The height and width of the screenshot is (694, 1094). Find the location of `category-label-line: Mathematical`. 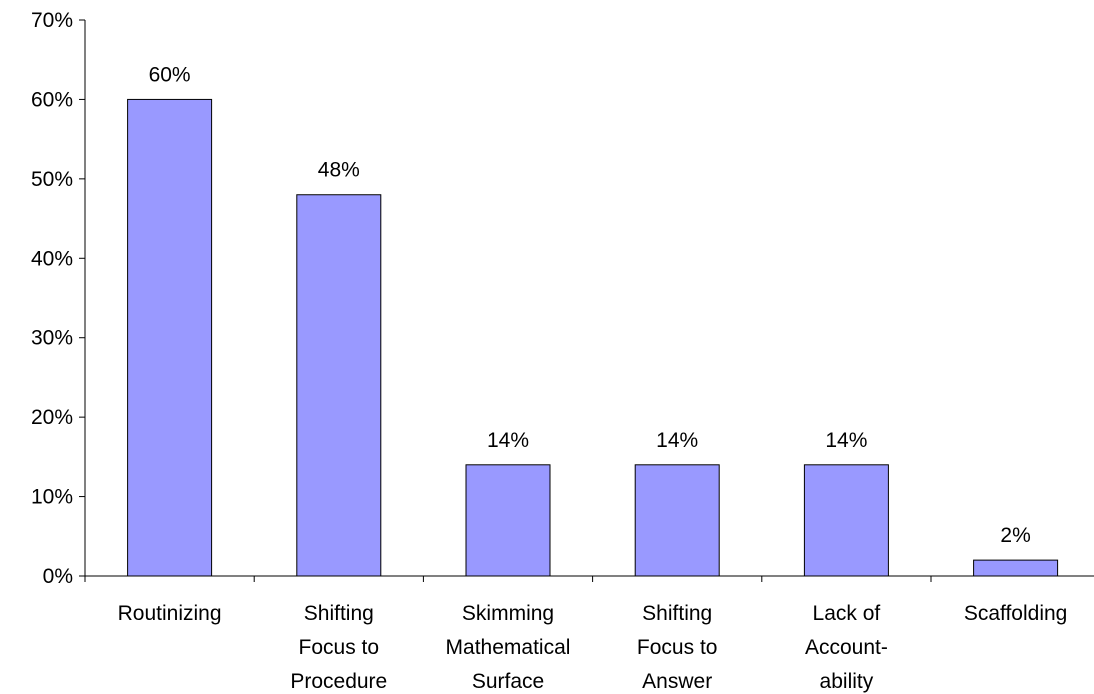

category-label-line: Mathematical is located at coordinates (508, 647).